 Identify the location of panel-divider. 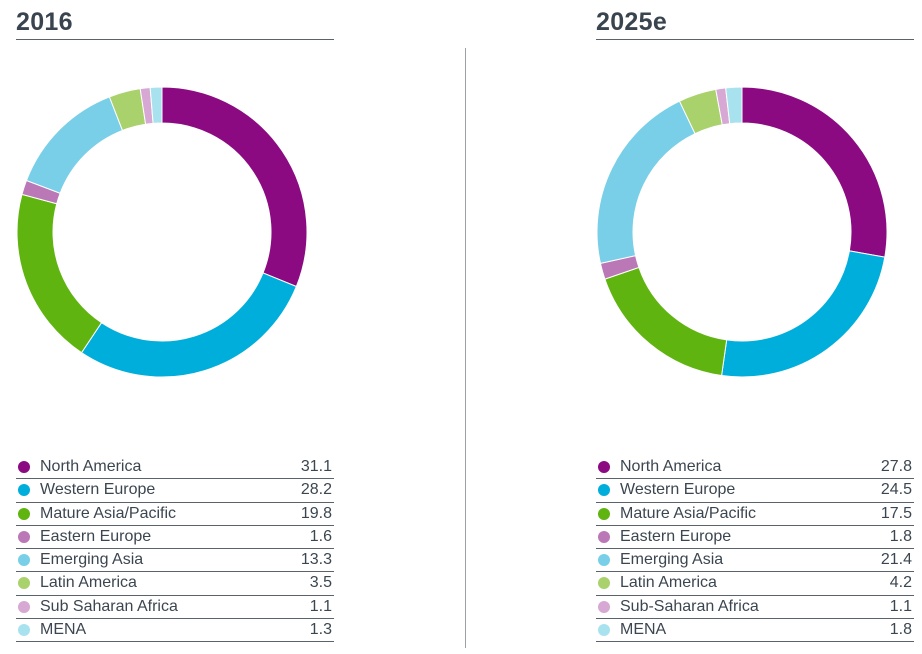
(465, 348).